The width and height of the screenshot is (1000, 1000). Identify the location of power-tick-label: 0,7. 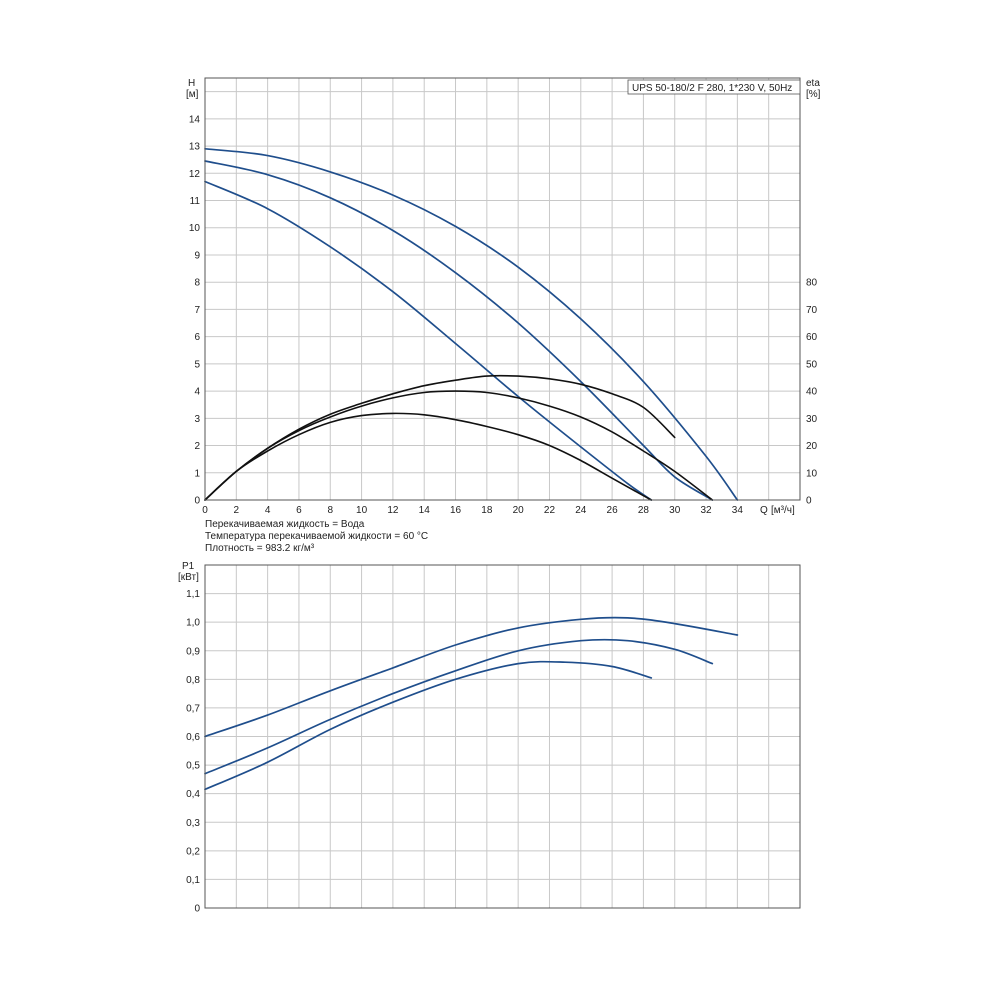
(193, 708).